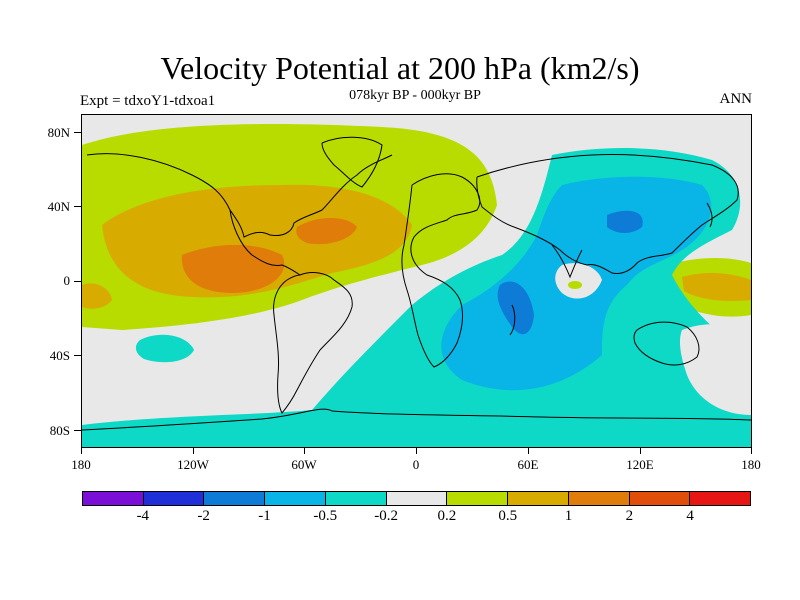  I want to click on y-label-0: 0, so click(67, 280).